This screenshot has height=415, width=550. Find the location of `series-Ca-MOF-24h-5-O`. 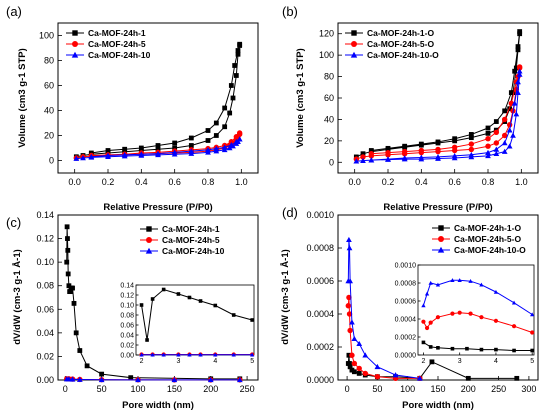

series-Ca-MOF-24h-5-O is located at coordinates (438, 113).